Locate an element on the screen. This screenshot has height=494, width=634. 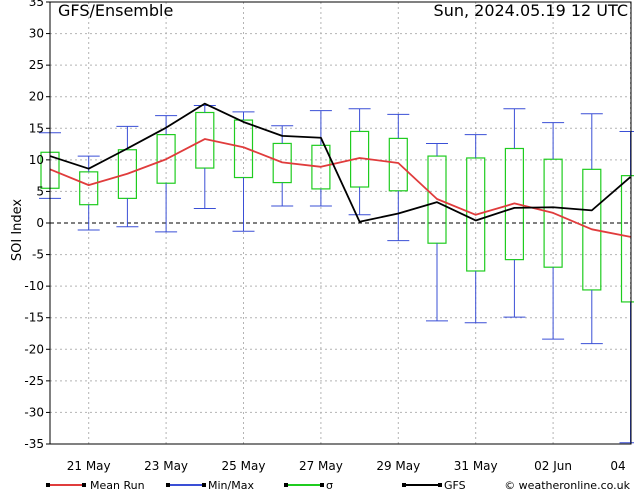
y-tick-label: 25 is located at coordinates (36, 65).